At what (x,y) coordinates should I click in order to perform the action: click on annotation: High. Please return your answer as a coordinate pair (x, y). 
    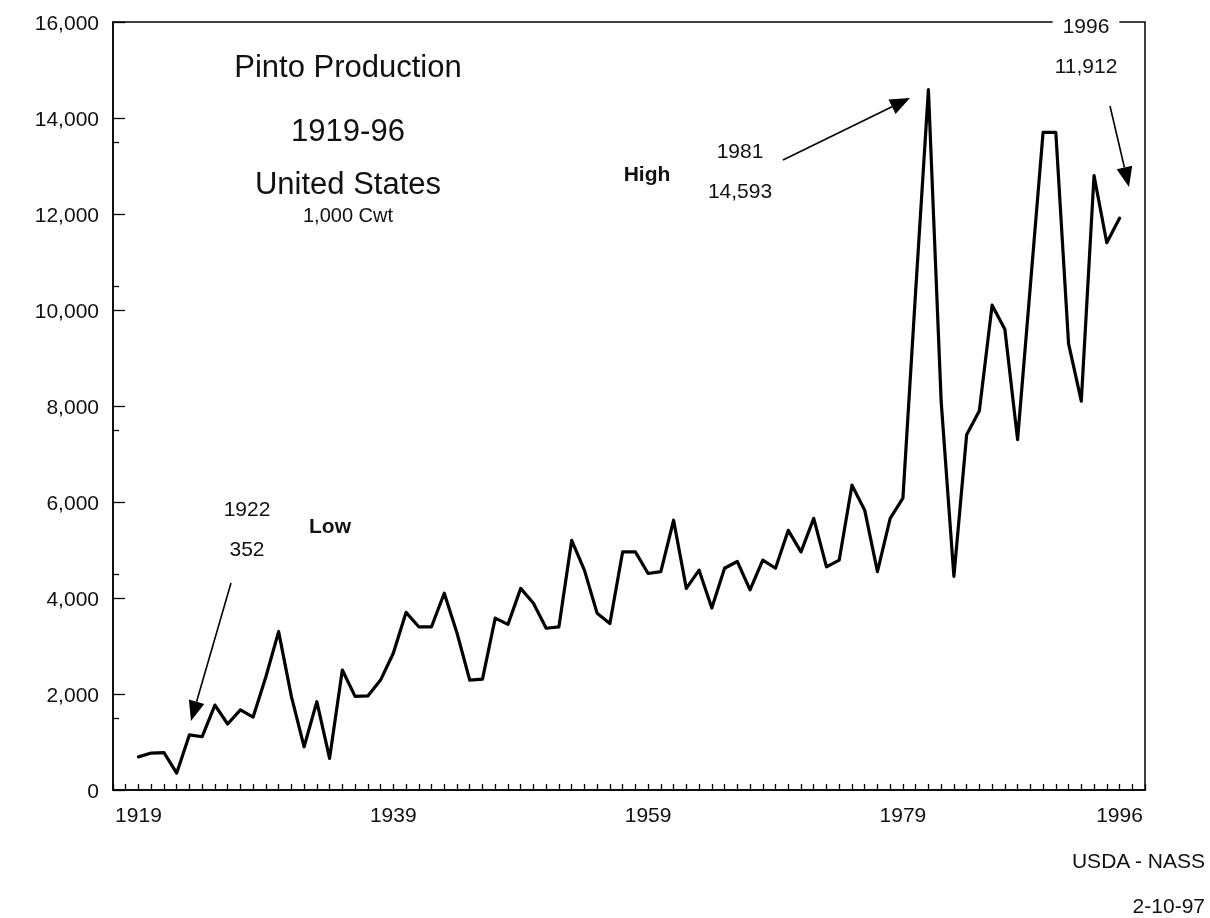
    Looking at the image, I should click on (647, 173).